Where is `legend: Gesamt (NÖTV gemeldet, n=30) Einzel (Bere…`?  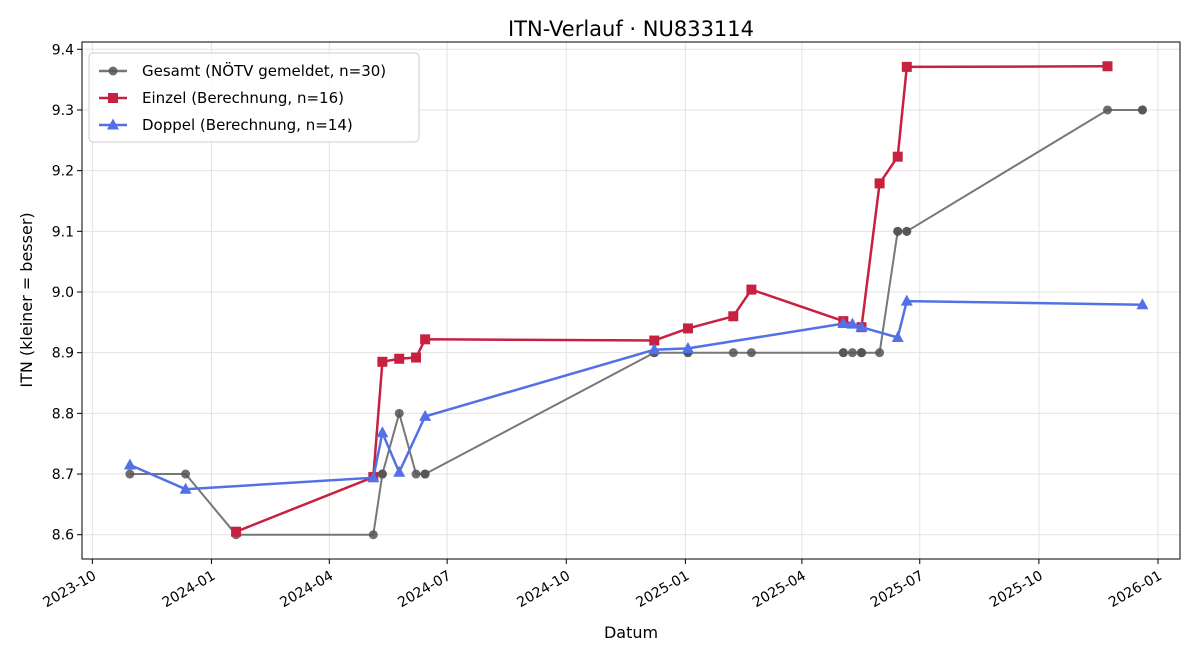
legend: Gesamt (NÖTV gemeldet, n=30) Einzel (Bere… is located at coordinates (254, 97).